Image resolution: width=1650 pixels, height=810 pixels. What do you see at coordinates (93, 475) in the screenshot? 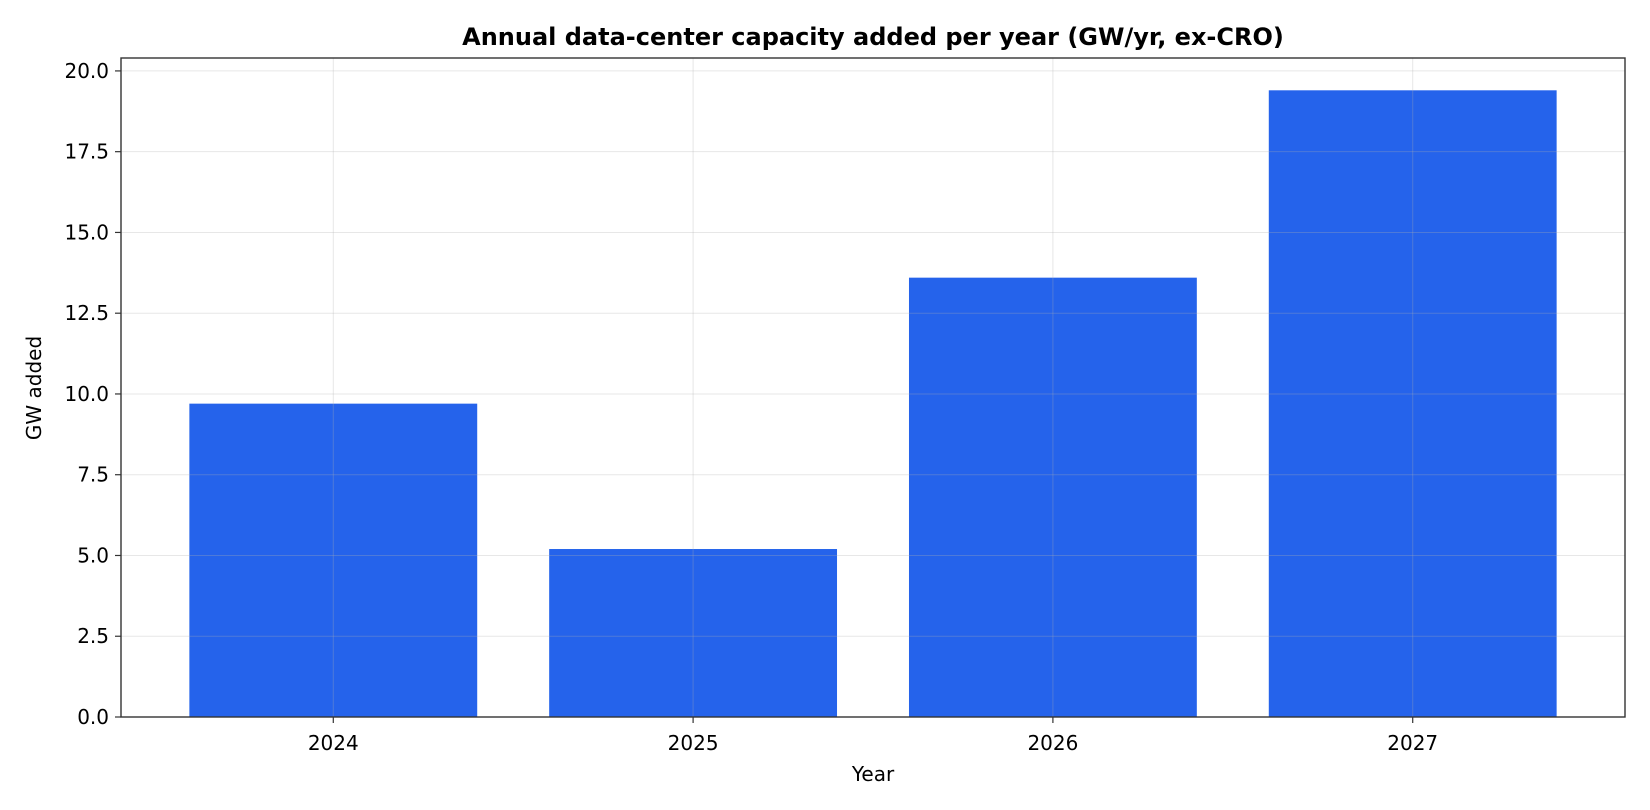
I see `y-tick-label: 7.5` at bounding box center [93, 475].